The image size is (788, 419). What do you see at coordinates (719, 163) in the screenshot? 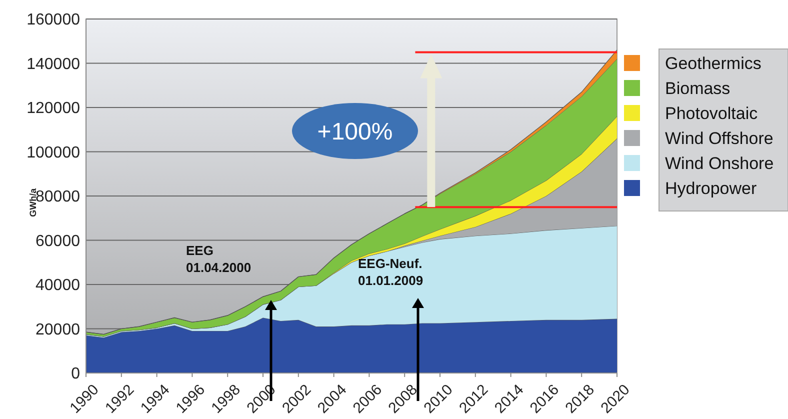
I see `legend-label: Wind Onshore` at bounding box center [719, 163].